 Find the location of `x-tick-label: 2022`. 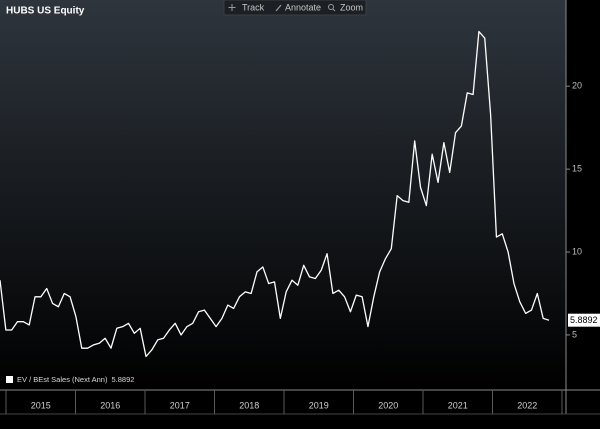

x-tick-label: 2022 is located at coordinates (527, 405).